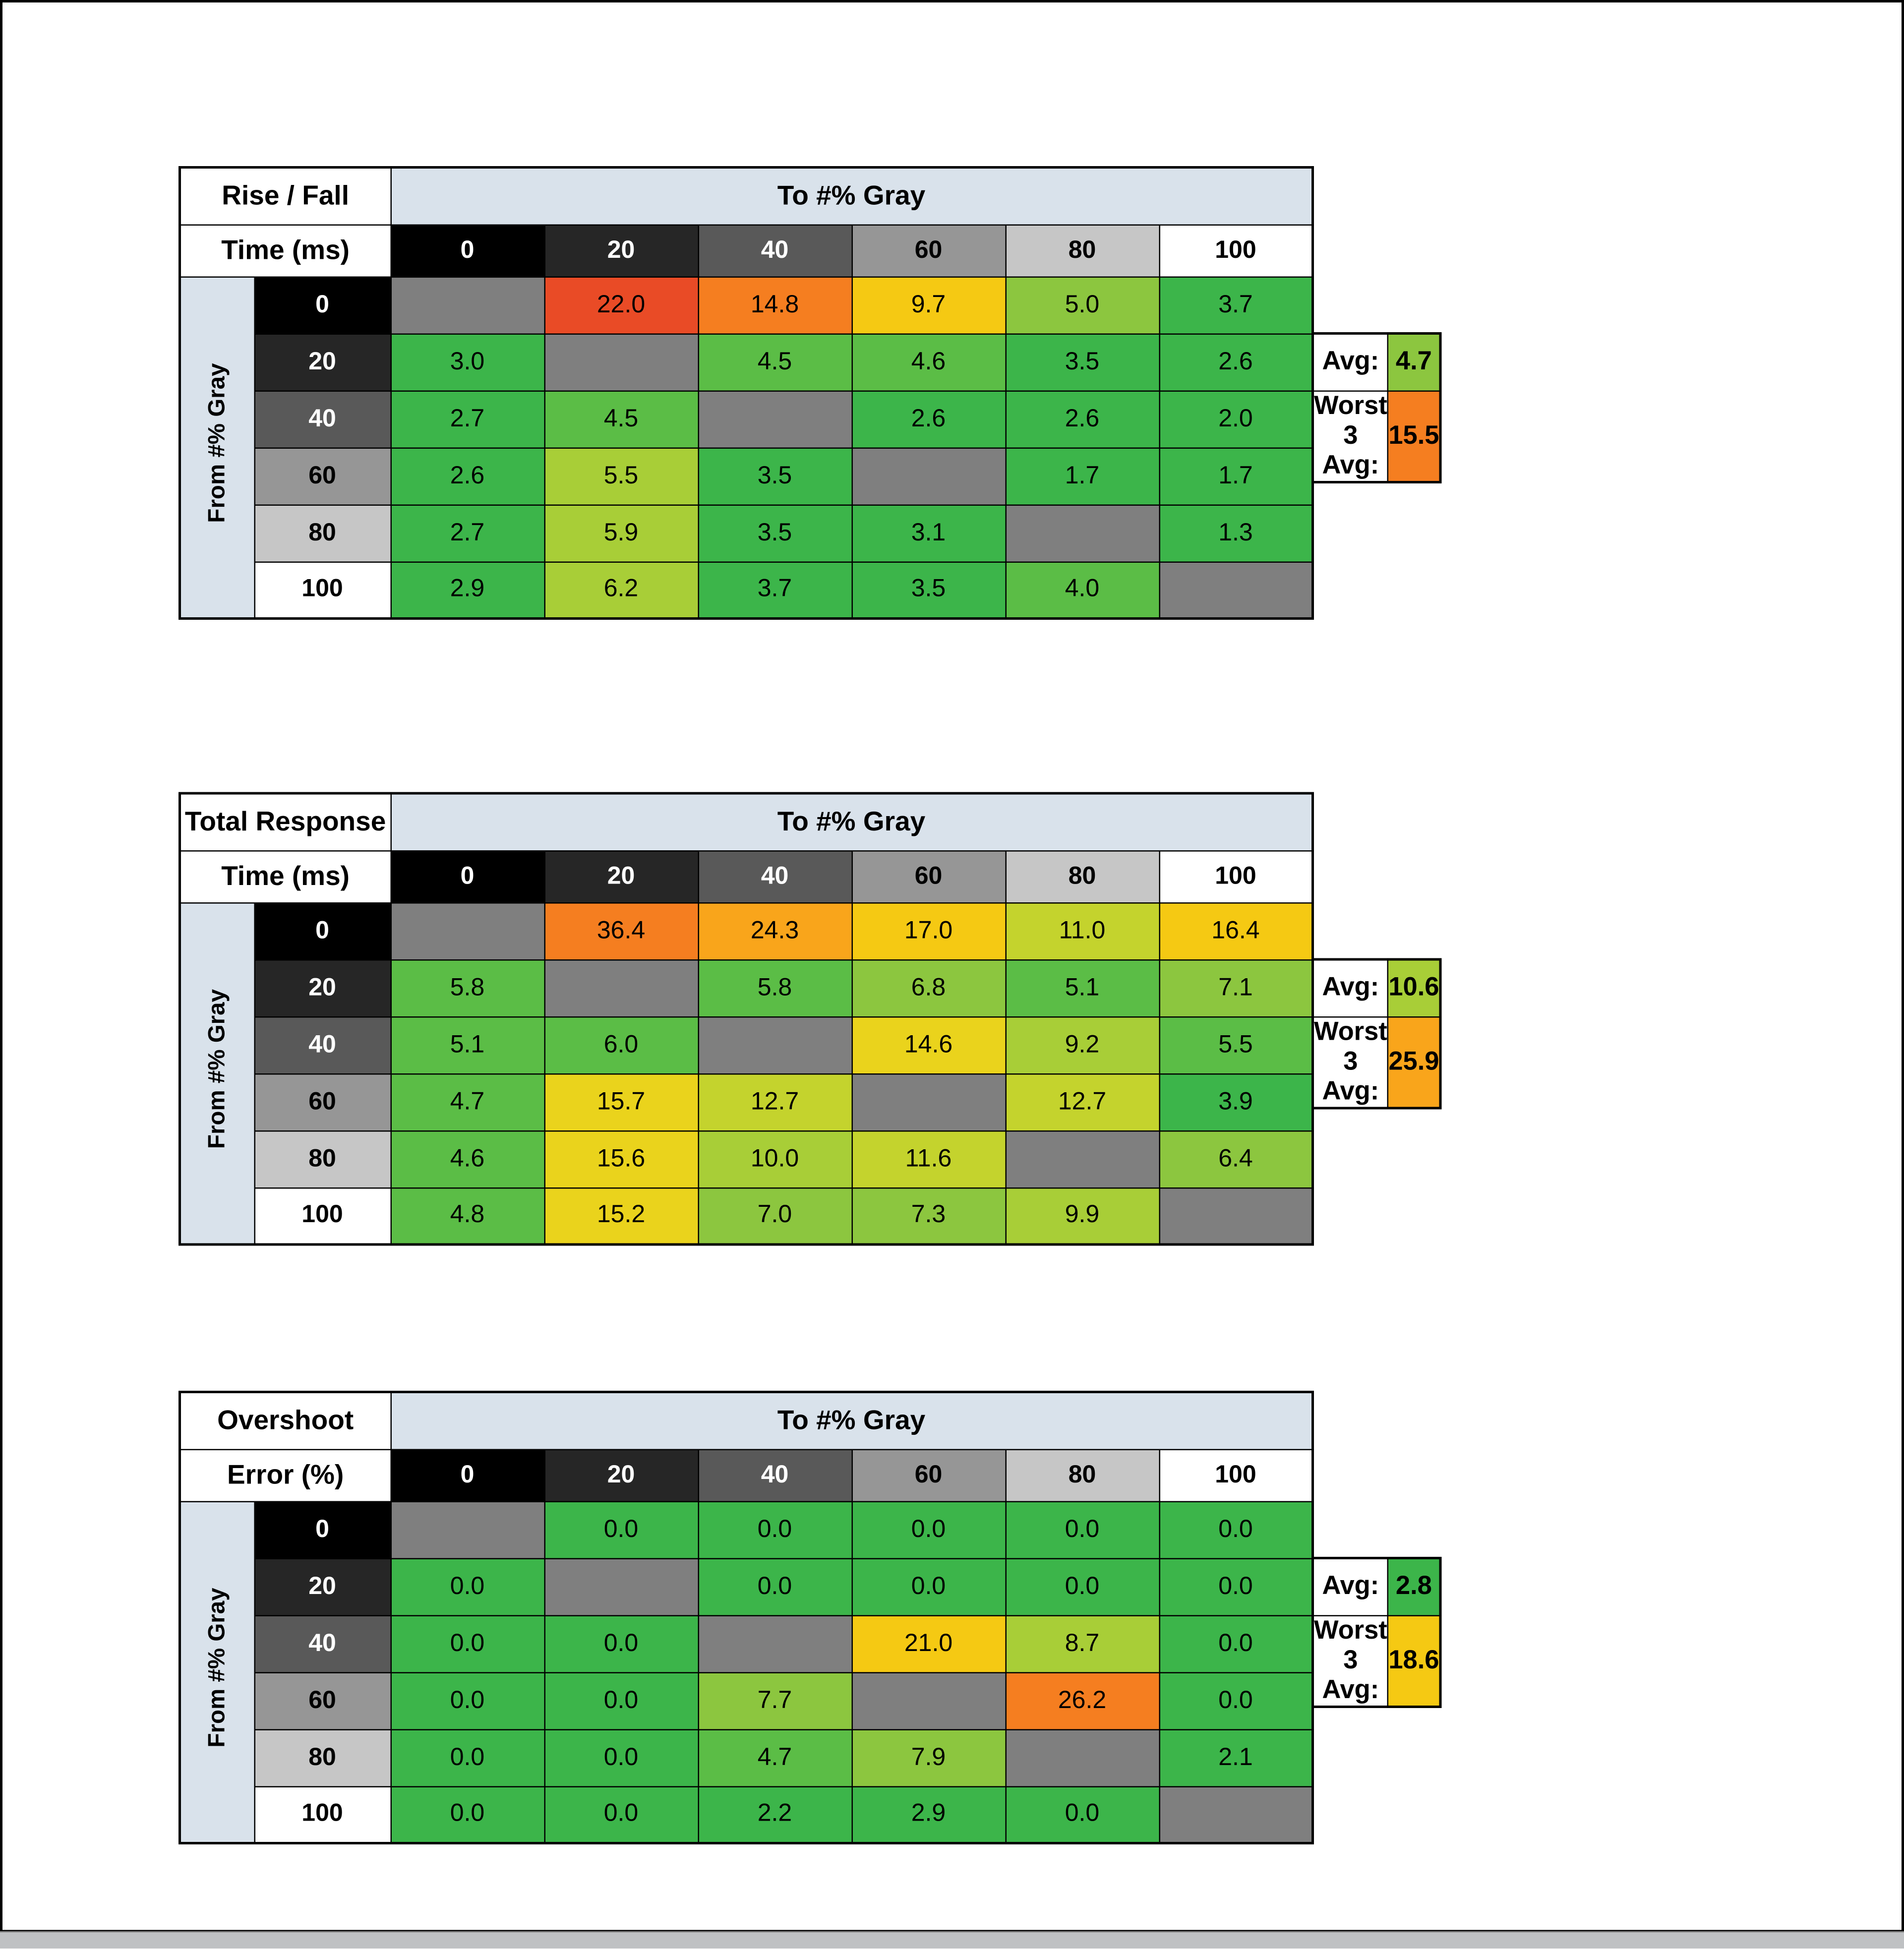 Image resolution: width=1904 pixels, height=1949 pixels. What do you see at coordinates (1082, 1215) in the screenshot?
I see `value-cell: 9.9` at bounding box center [1082, 1215].